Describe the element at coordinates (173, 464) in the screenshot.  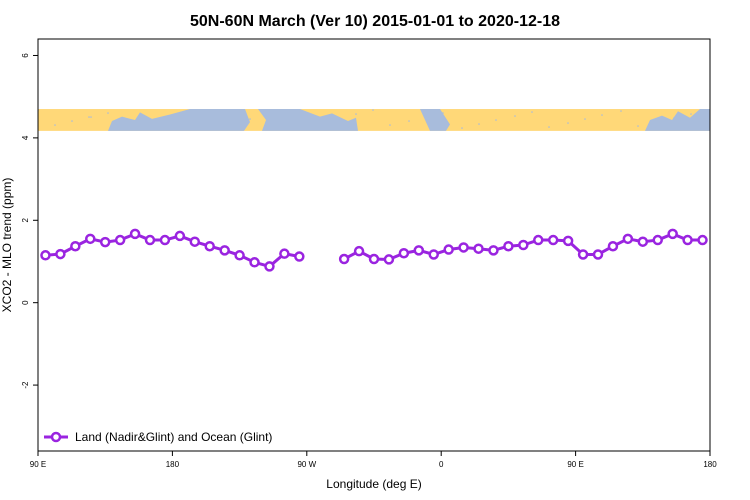
I see `x-tick-label: 180` at that location.